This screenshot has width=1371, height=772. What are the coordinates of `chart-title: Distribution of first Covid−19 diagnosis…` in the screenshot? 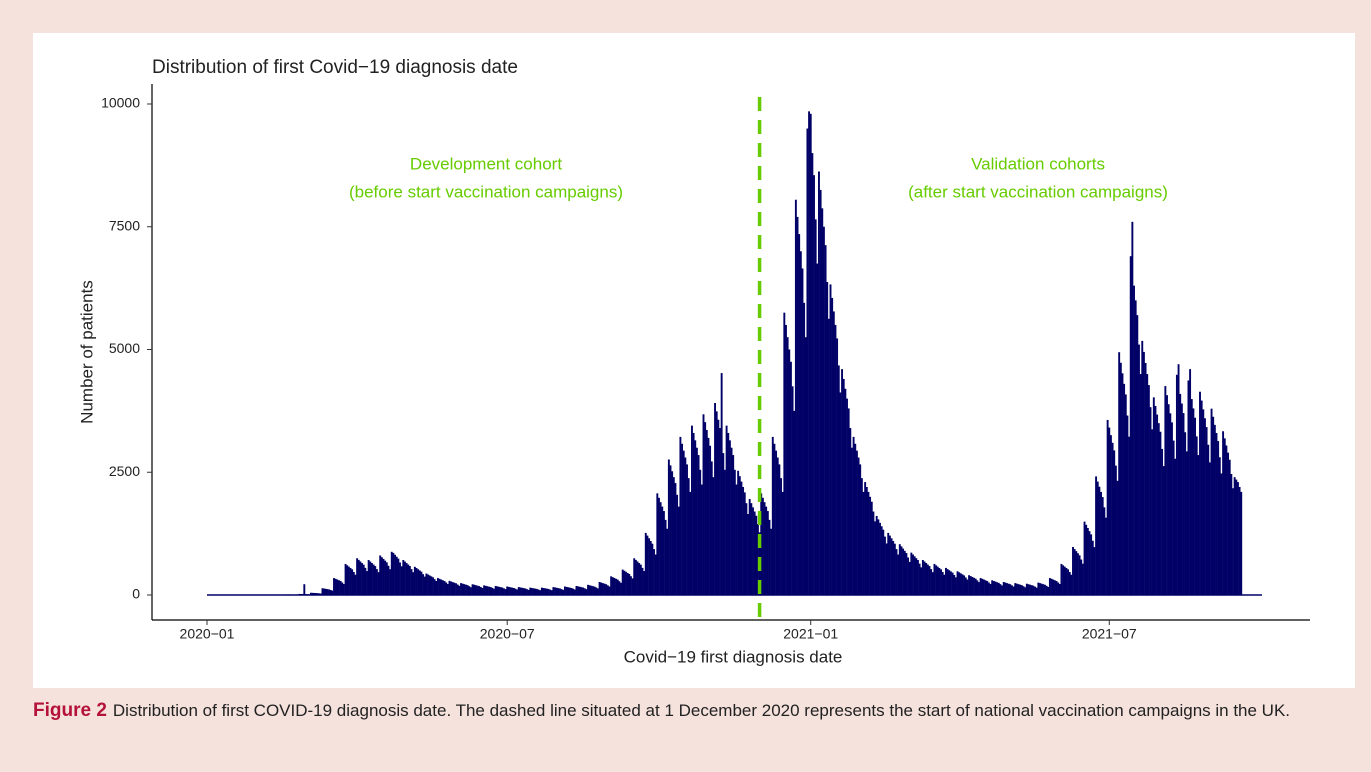 It's located at (335, 67).